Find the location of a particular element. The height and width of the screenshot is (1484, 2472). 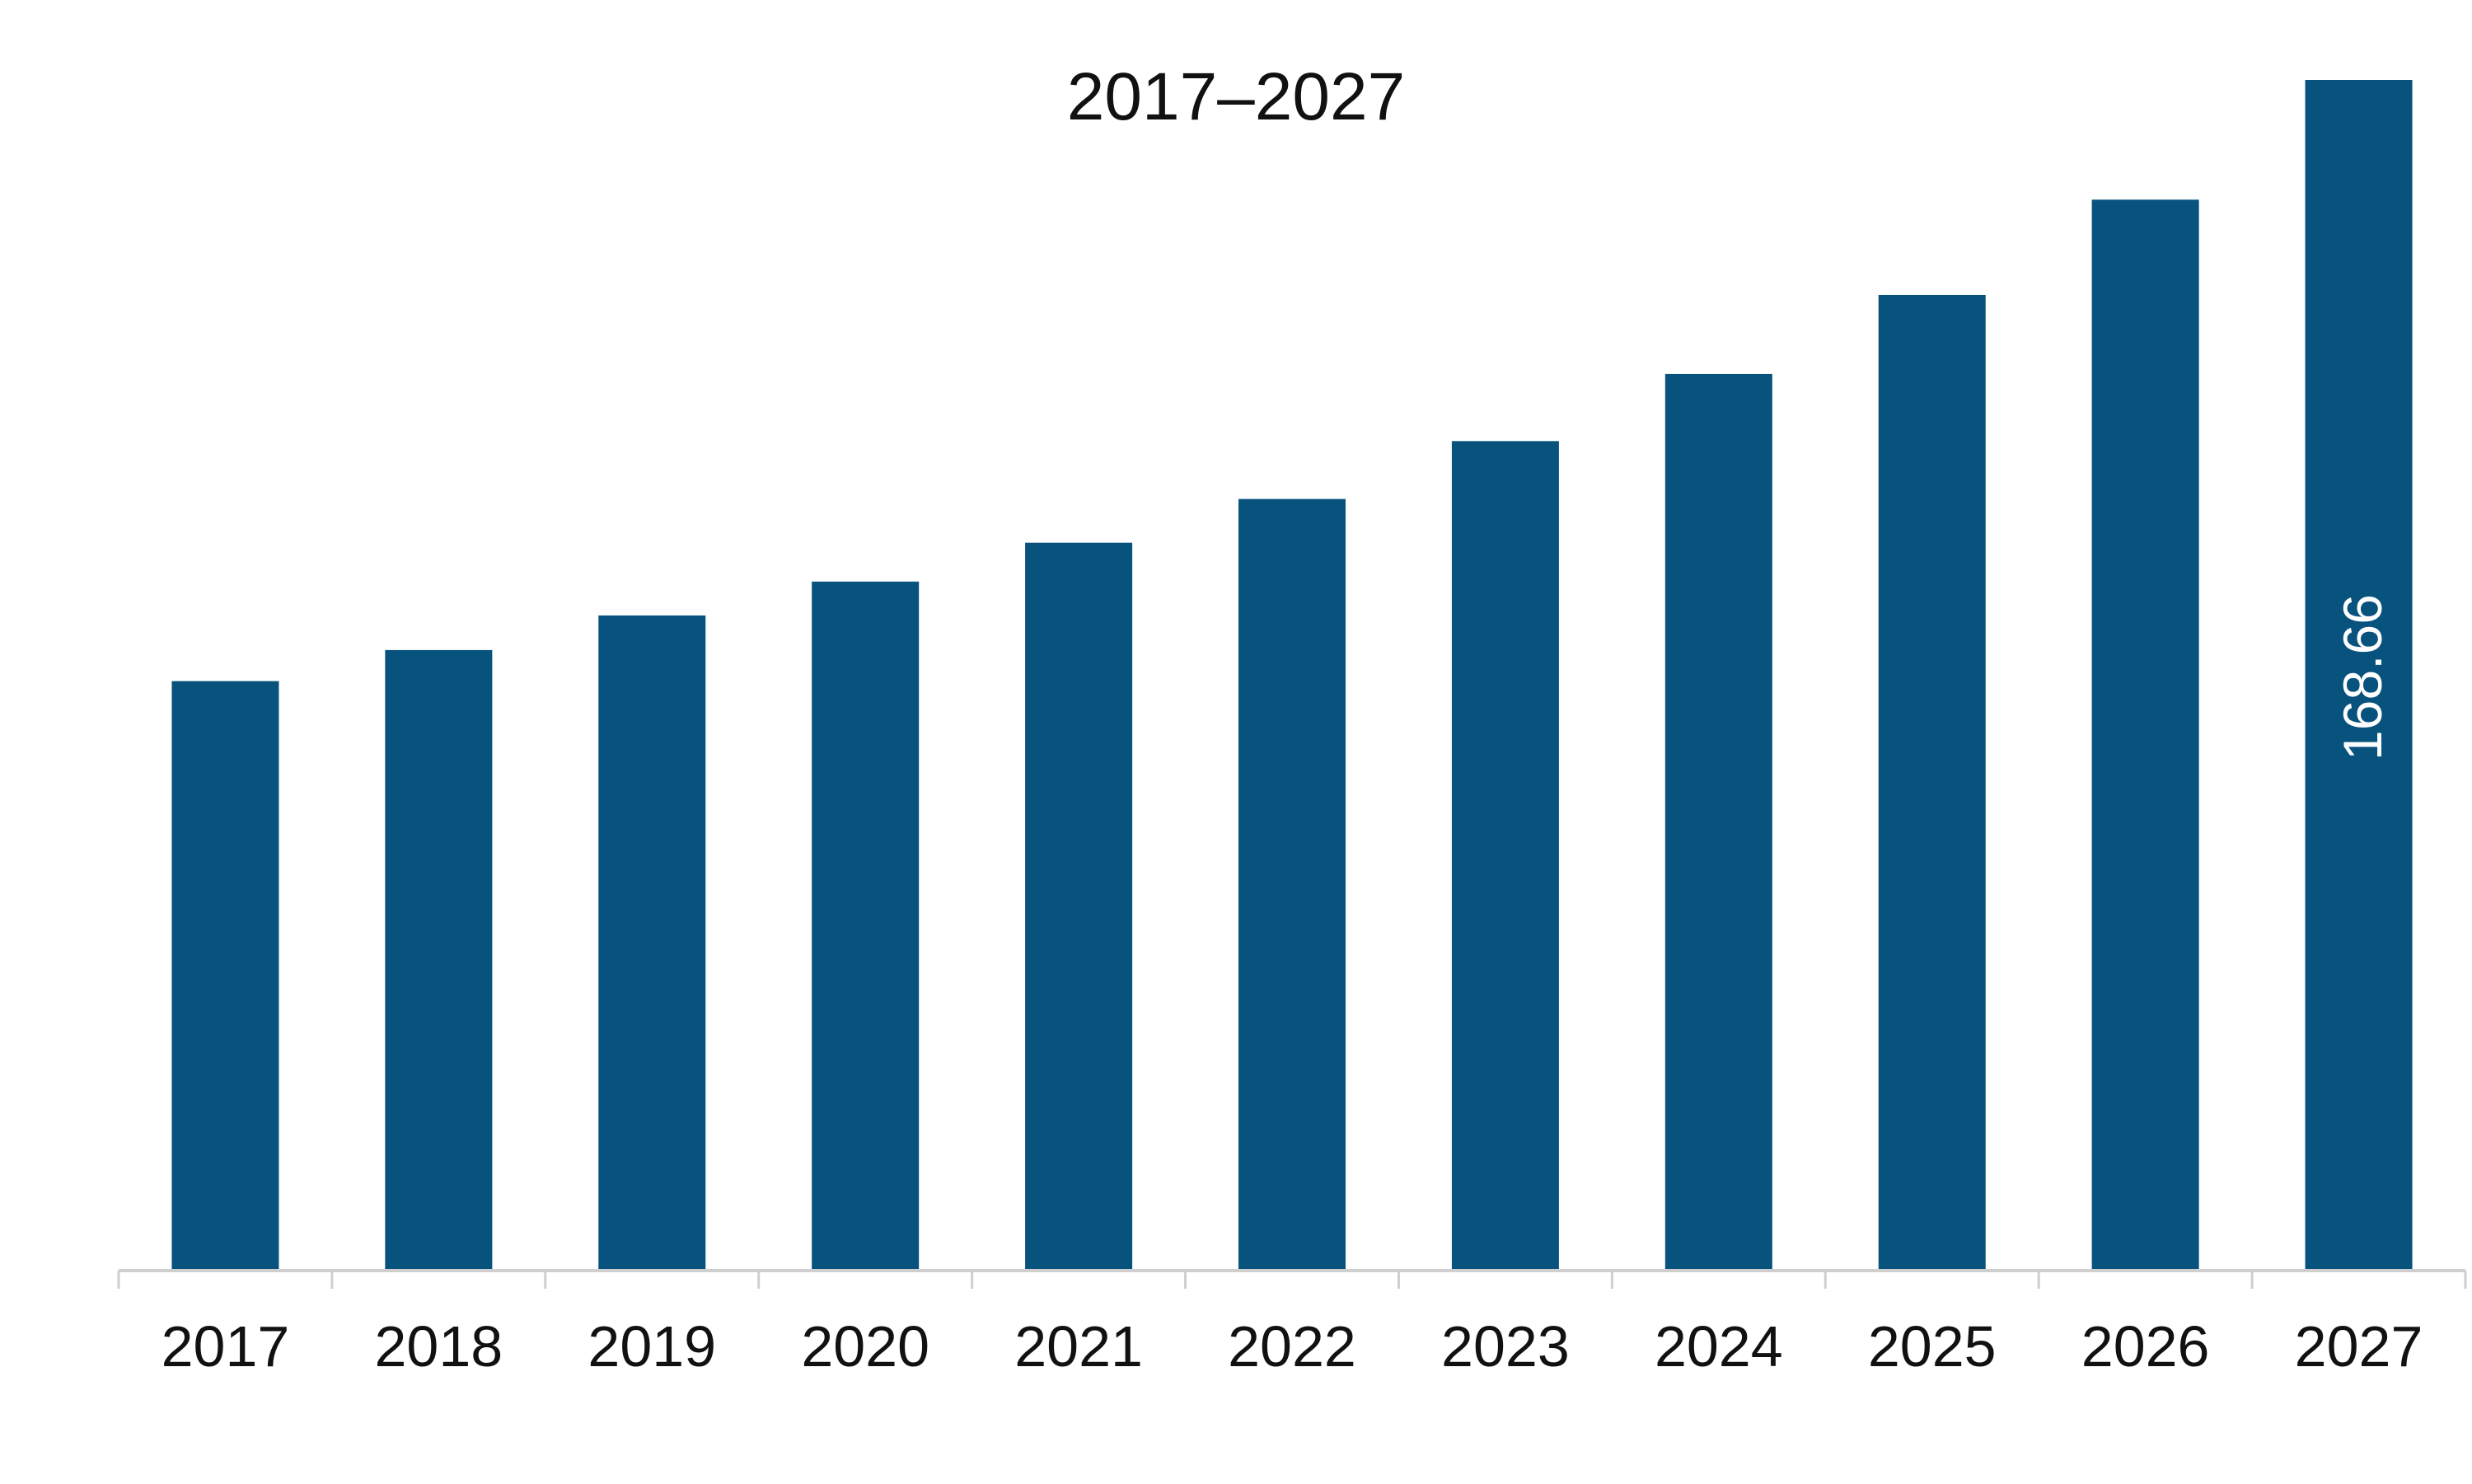

x-tick-label-2019: 2019 is located at coordinates (652, 1347).